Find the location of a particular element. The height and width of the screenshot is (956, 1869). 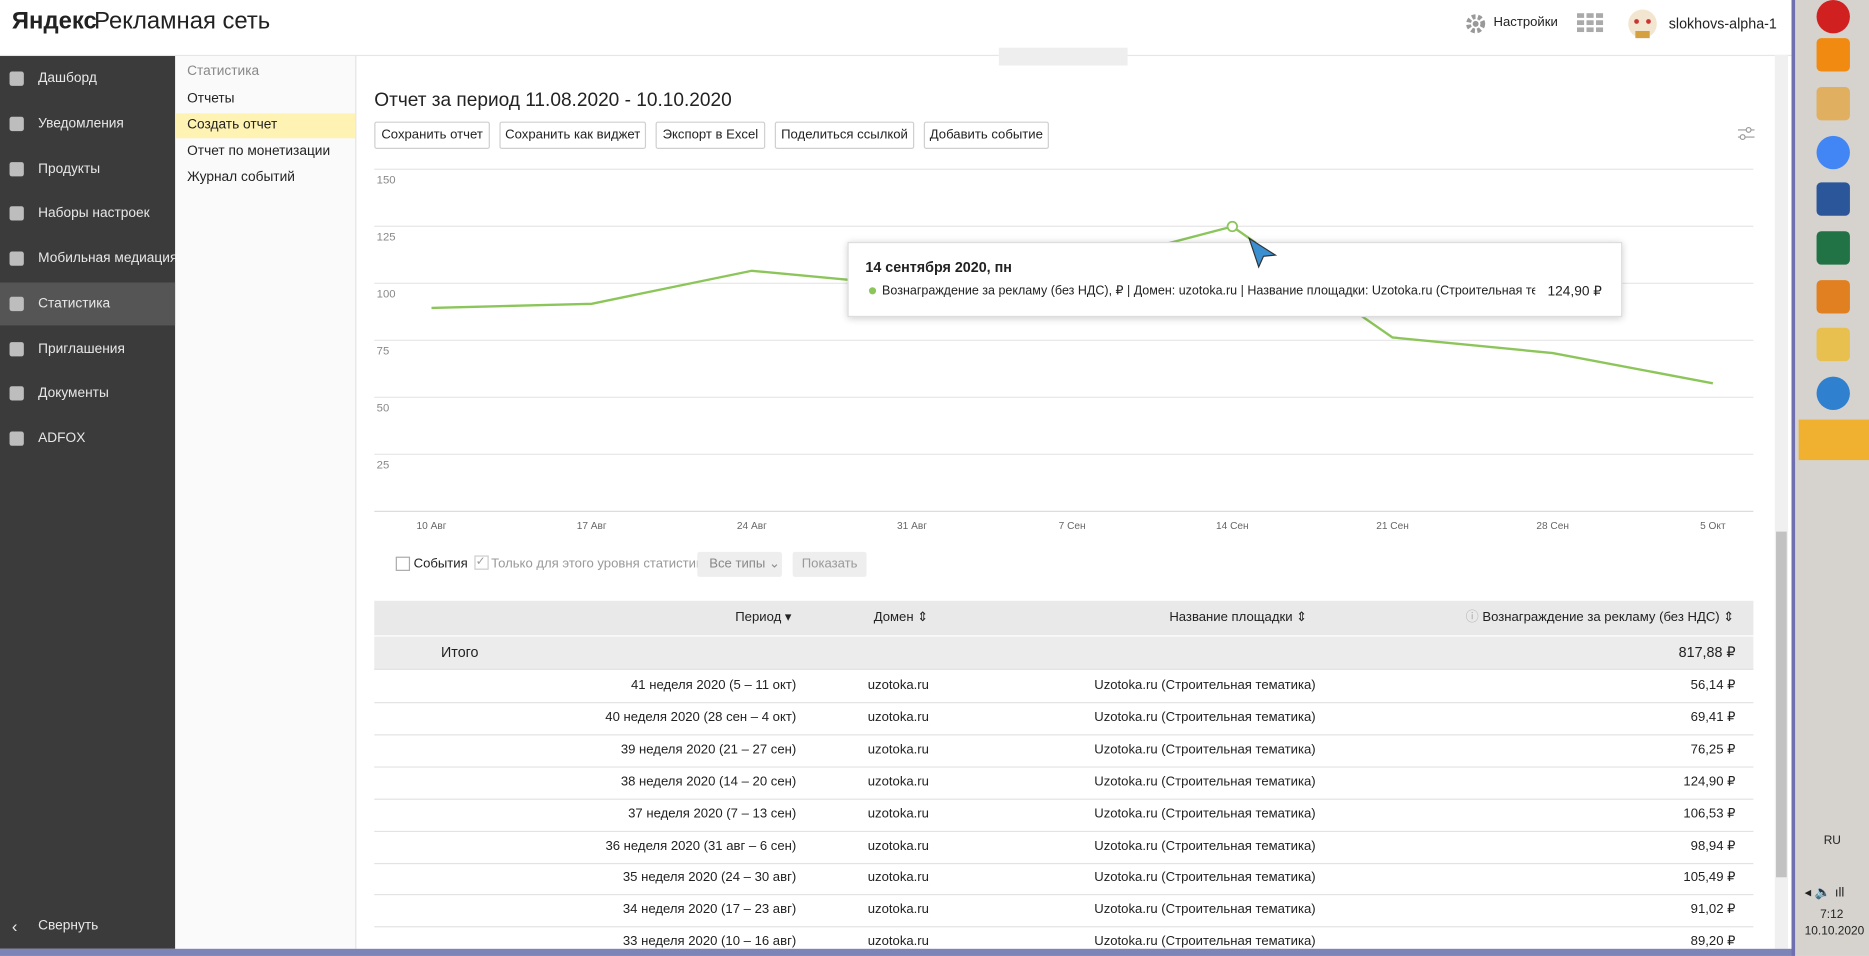

subnav-item: Отчеты is located at coordinates (211, 99).